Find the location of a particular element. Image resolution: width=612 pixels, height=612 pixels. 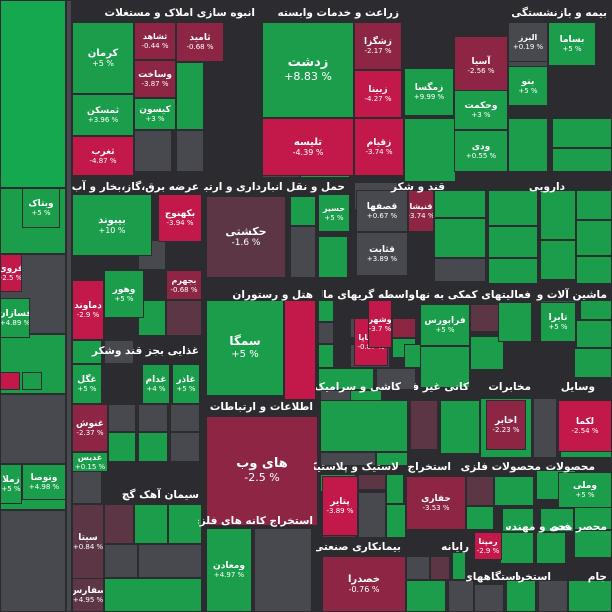

stock-tile: فروی-2.5 % is located at coordinates (11, 273).